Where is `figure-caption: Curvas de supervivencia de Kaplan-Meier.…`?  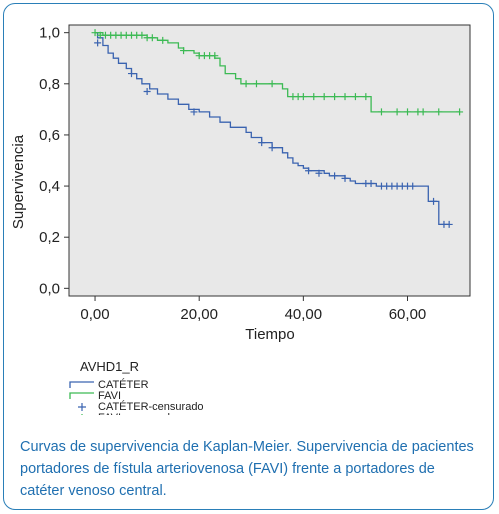
figure-caption: Curvas de supervivencia de Kaplan-Meier.… is located at coordinates (247, 469).